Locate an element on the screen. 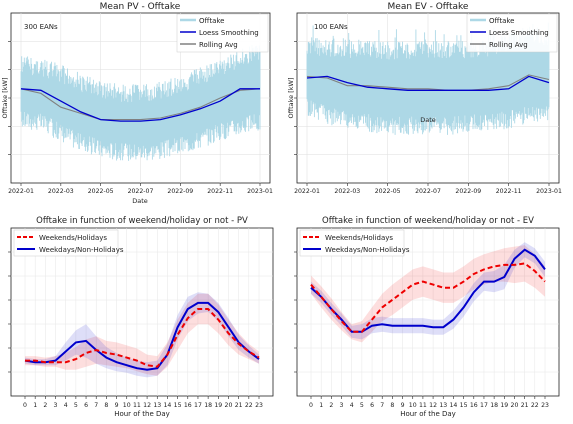  legend-label-weekend: Weekends/Holidays is located at coordinates (359, 238).